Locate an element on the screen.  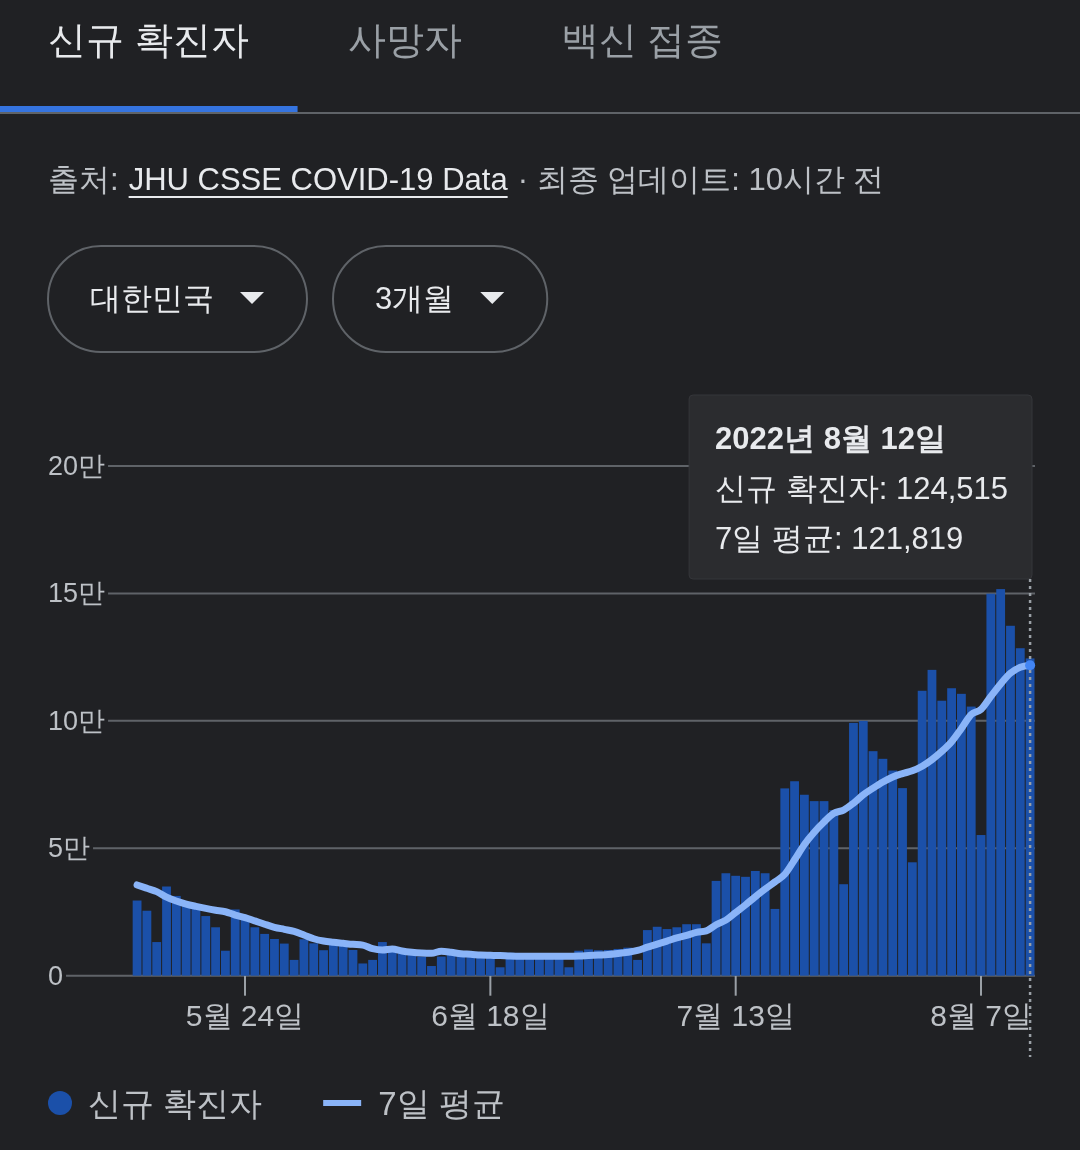
x-tick-label: 5월 24일 is located at coordinates (245, 1015).